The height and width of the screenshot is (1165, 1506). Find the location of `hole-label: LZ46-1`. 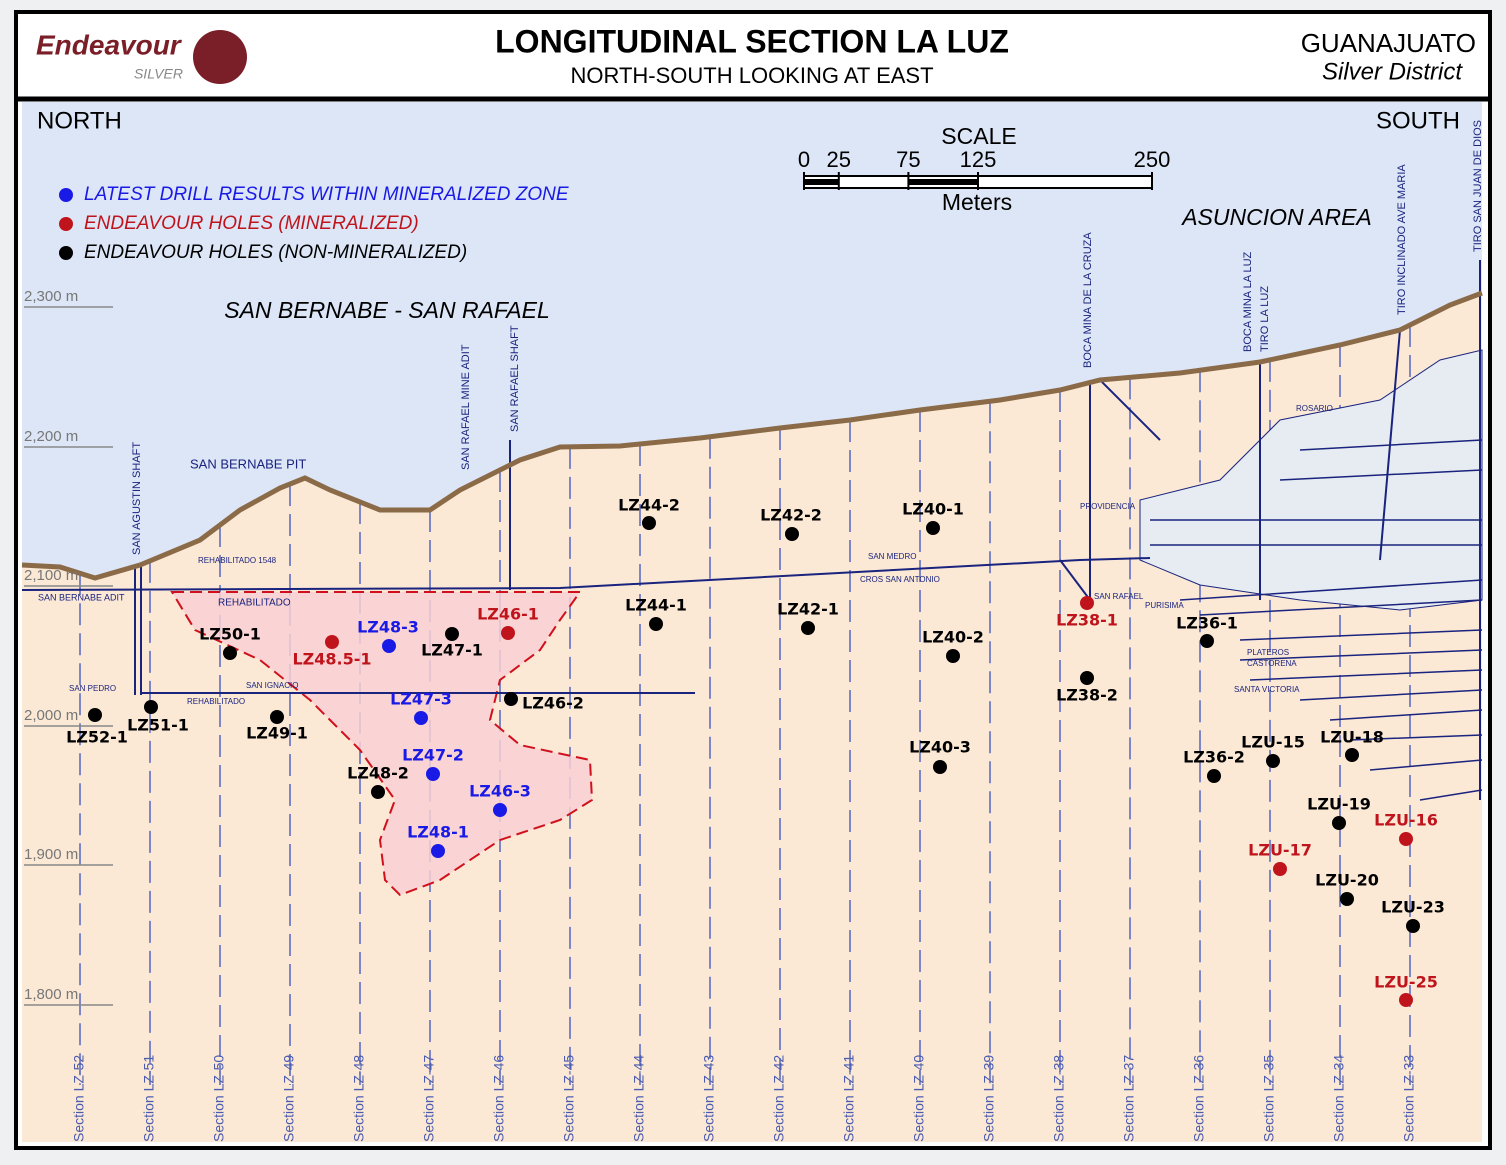

hole-label: LZ46-1 is located at coordinates (508, 614).